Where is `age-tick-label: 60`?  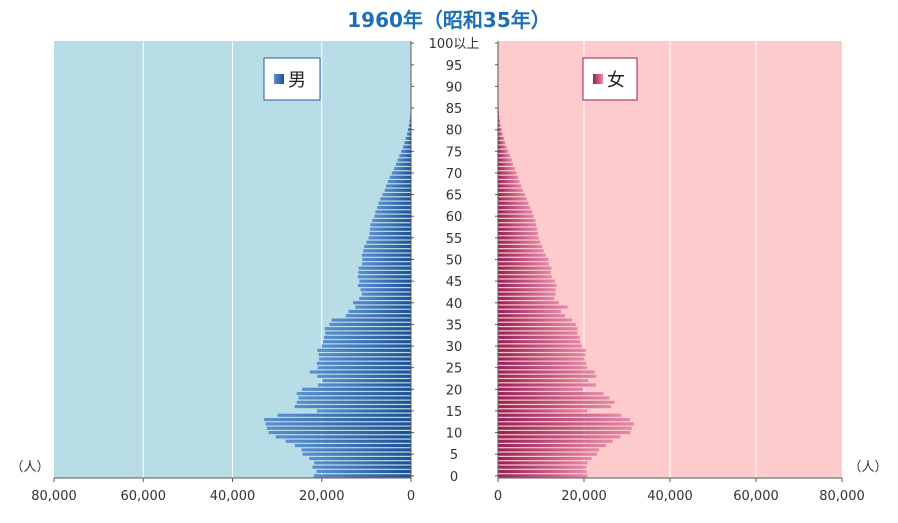
age-tick-label: 60 is located at coordinates (454, 217).